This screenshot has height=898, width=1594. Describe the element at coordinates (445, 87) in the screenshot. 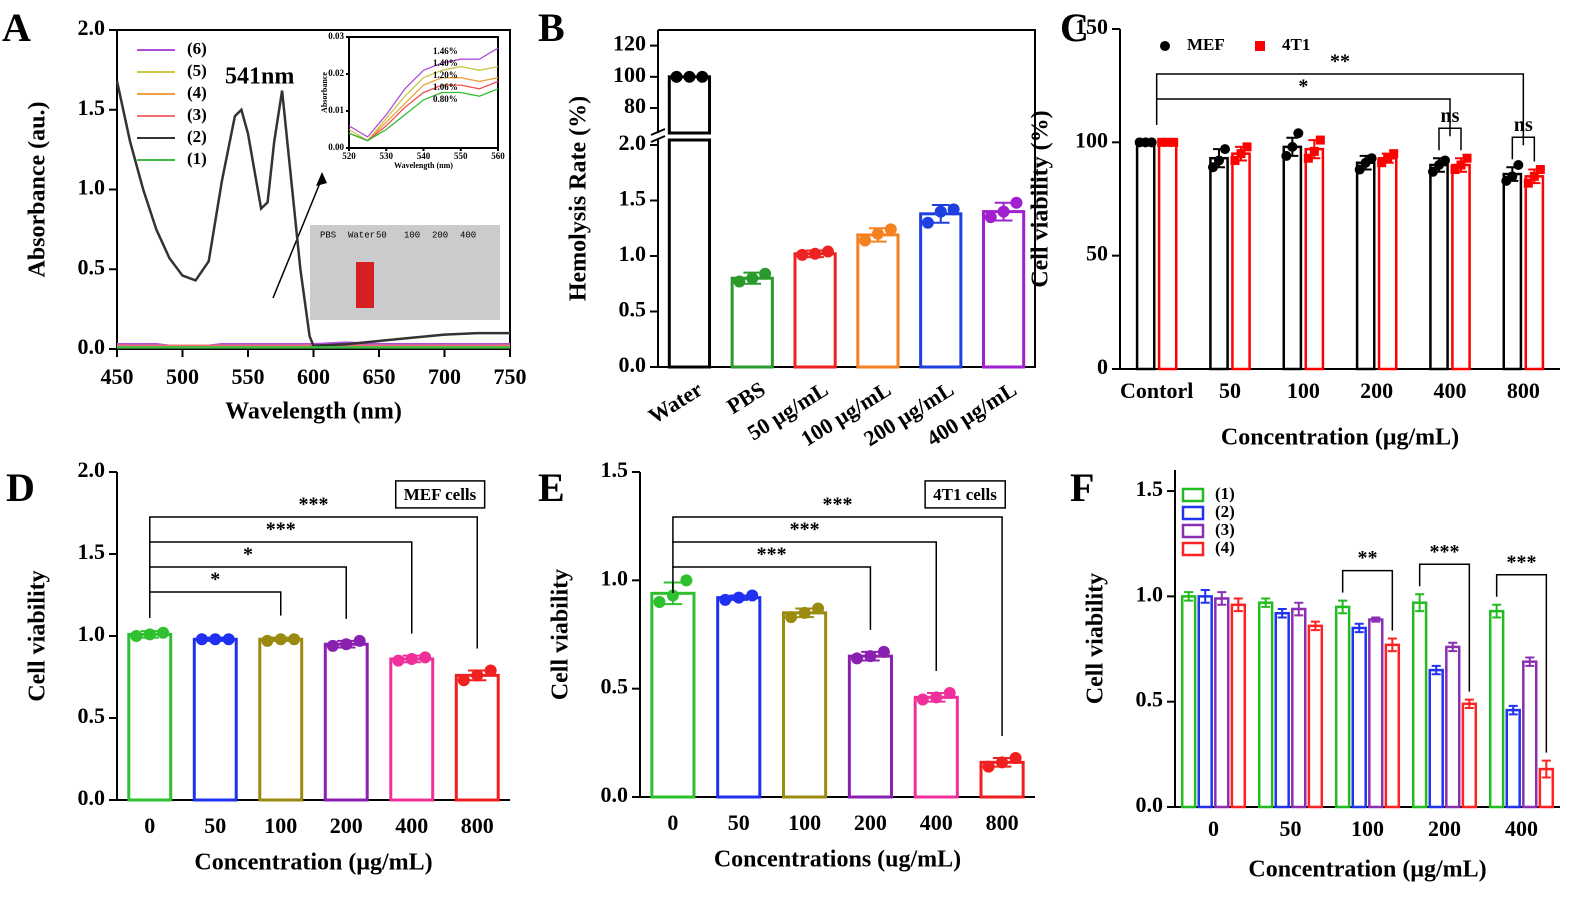

I see `curve-label: 1.06%` at that location.